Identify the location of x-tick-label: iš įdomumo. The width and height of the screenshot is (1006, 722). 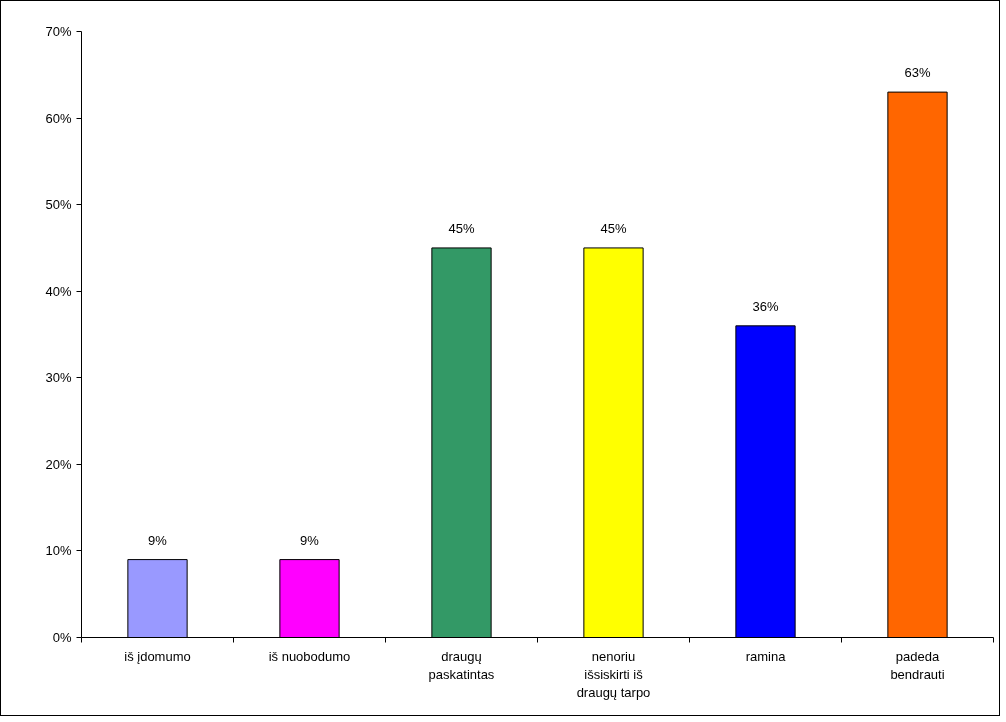
(157, 656).